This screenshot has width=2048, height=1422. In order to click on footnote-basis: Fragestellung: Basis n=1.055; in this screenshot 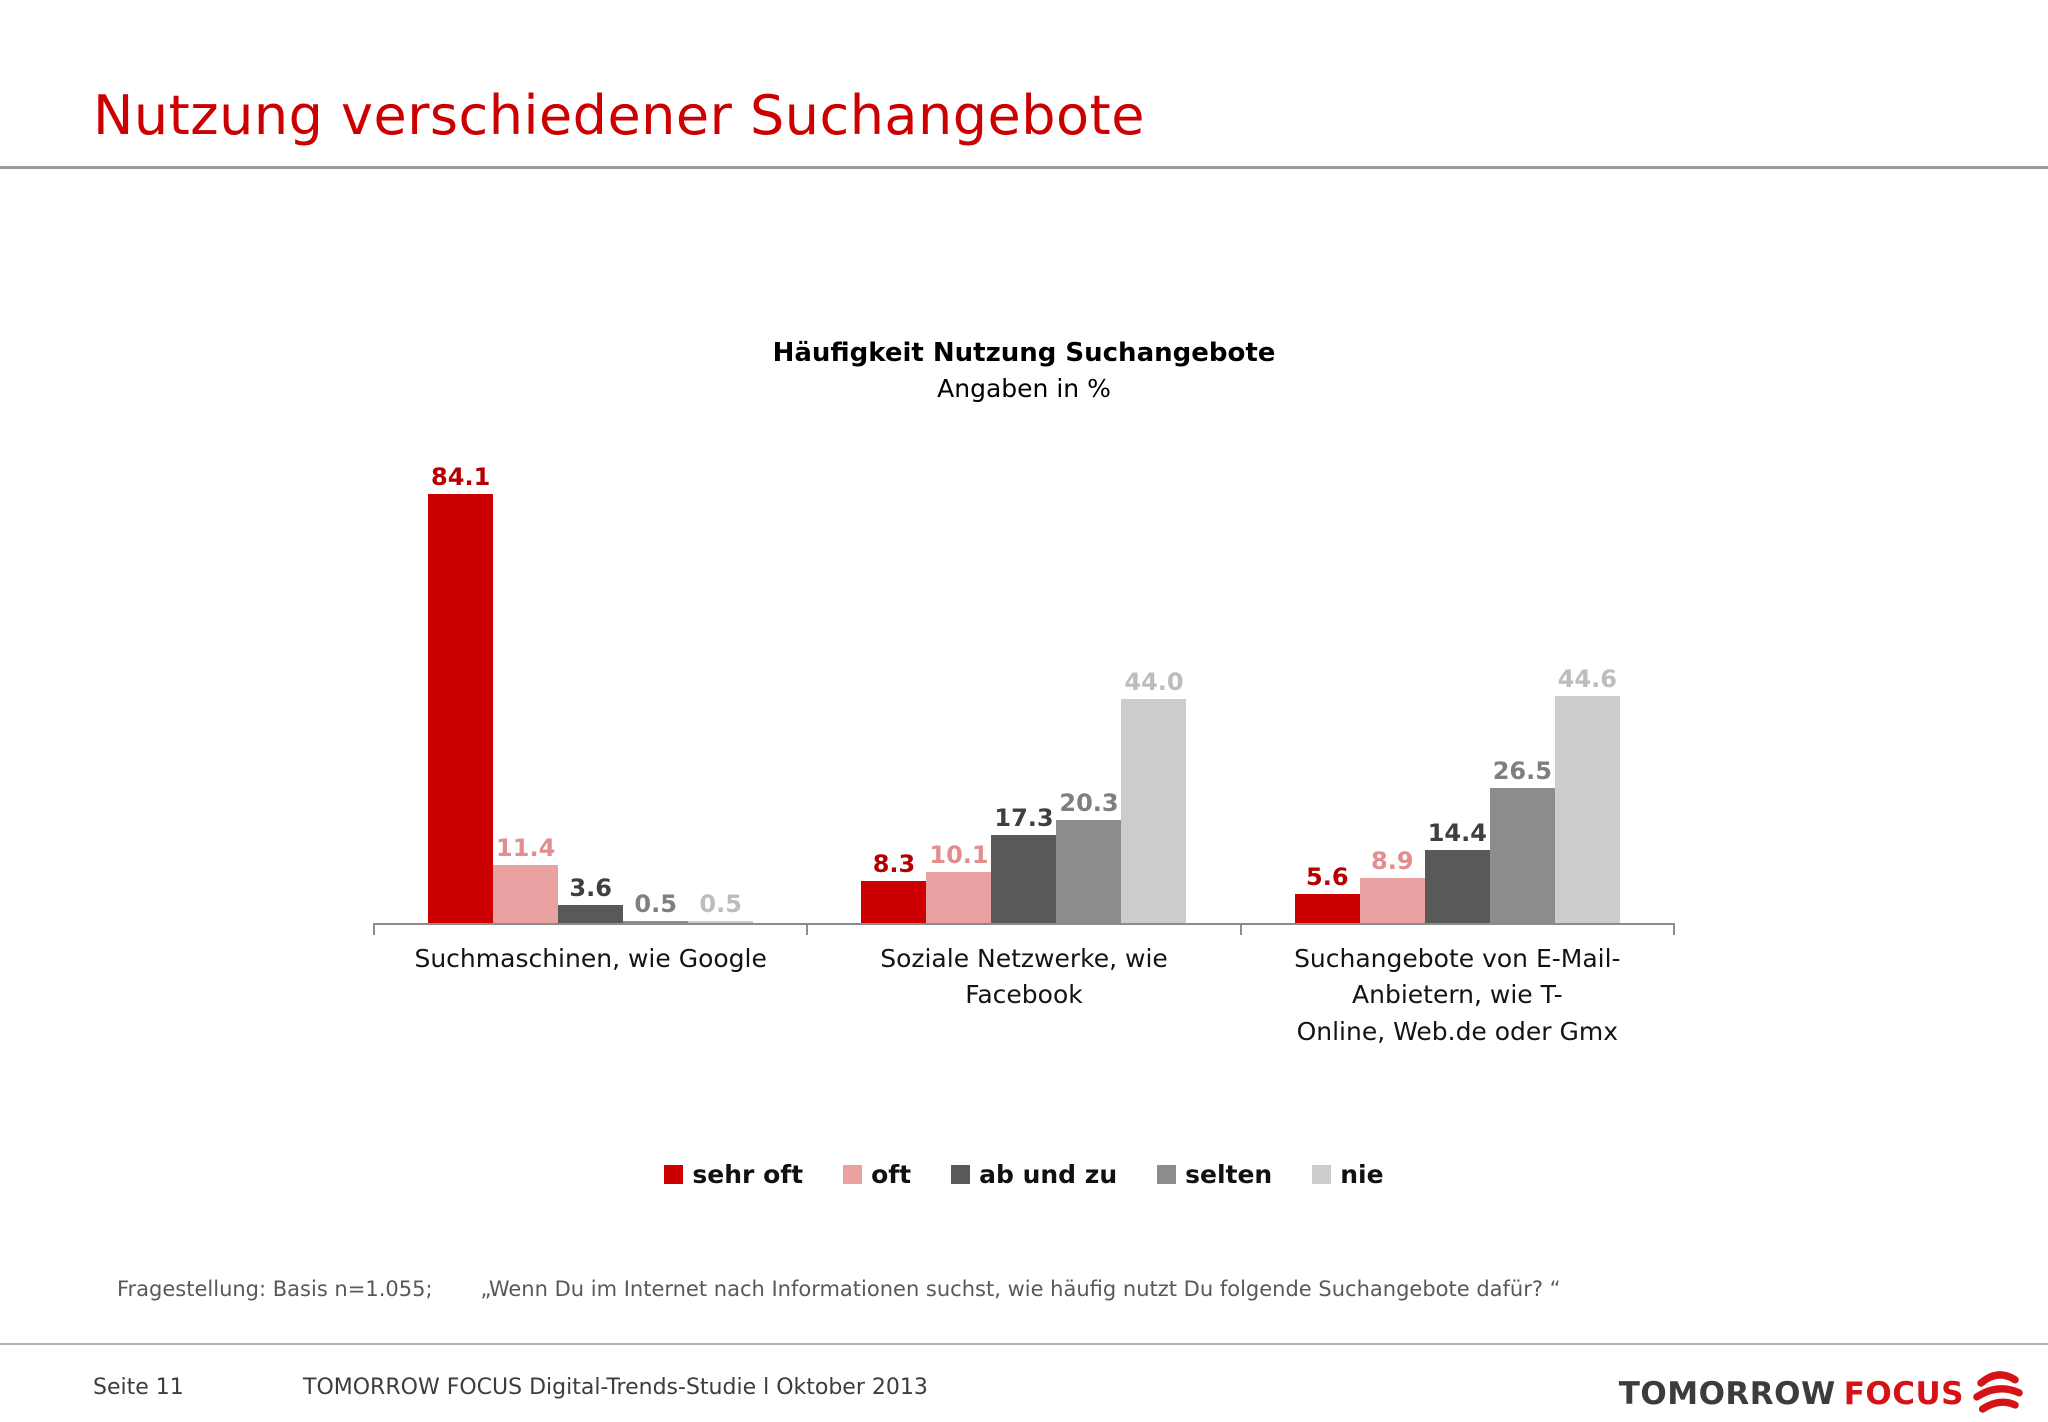, I will do `click(275, 1289)`.